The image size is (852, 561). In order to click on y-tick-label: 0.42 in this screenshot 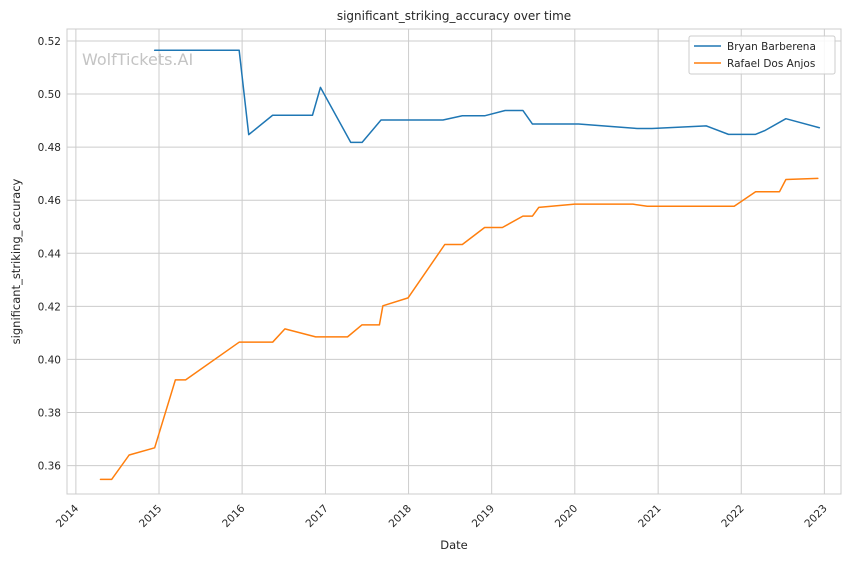, I will do `click(49, 307)`.